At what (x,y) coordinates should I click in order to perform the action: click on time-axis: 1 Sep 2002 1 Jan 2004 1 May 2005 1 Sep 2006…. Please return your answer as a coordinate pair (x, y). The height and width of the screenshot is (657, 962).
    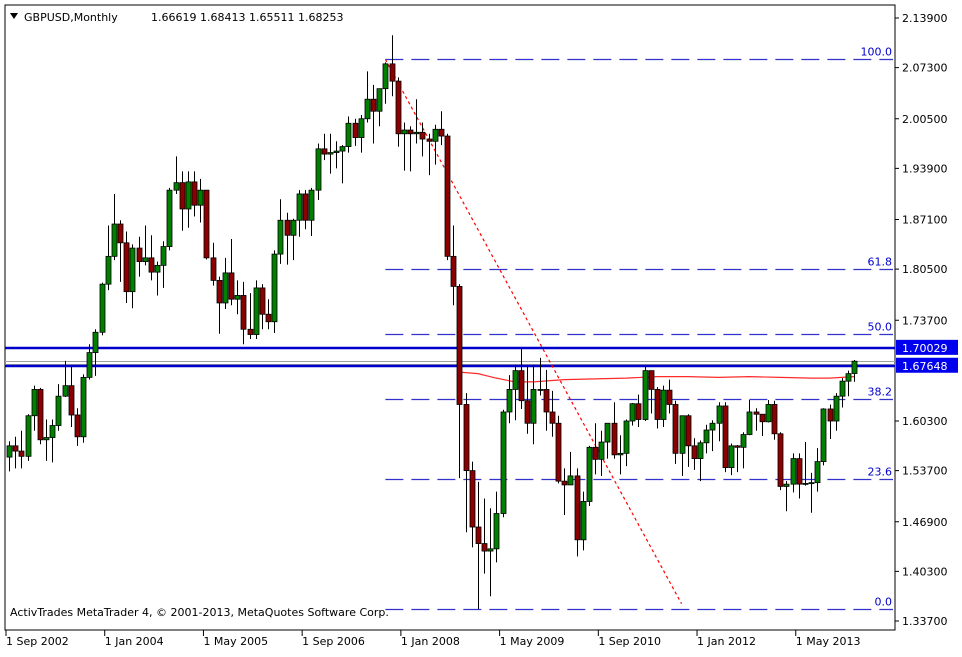
    Looking at the image, I should click on (432, 639).